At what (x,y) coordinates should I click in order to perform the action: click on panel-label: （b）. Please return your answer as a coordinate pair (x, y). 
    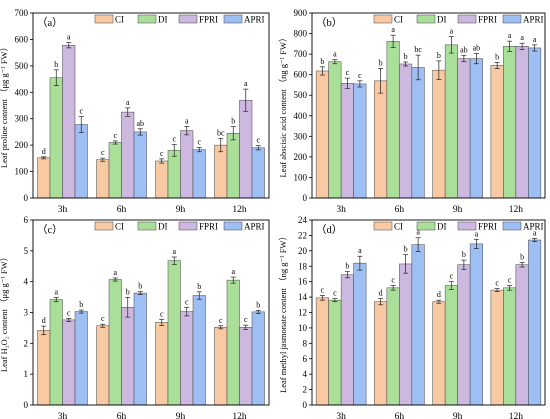
    Looking at the image, I should click on (329, 23).